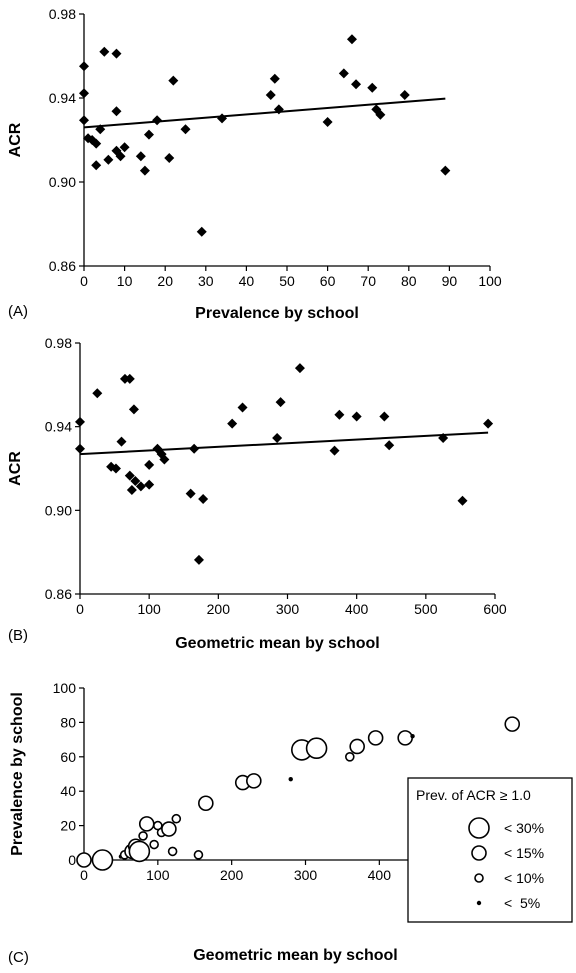 The width and height of the screenshot is (576, 973). Describe the element at coordinates (524, 878) in the screenshot. I see `legend-label: < 10%` at that location.